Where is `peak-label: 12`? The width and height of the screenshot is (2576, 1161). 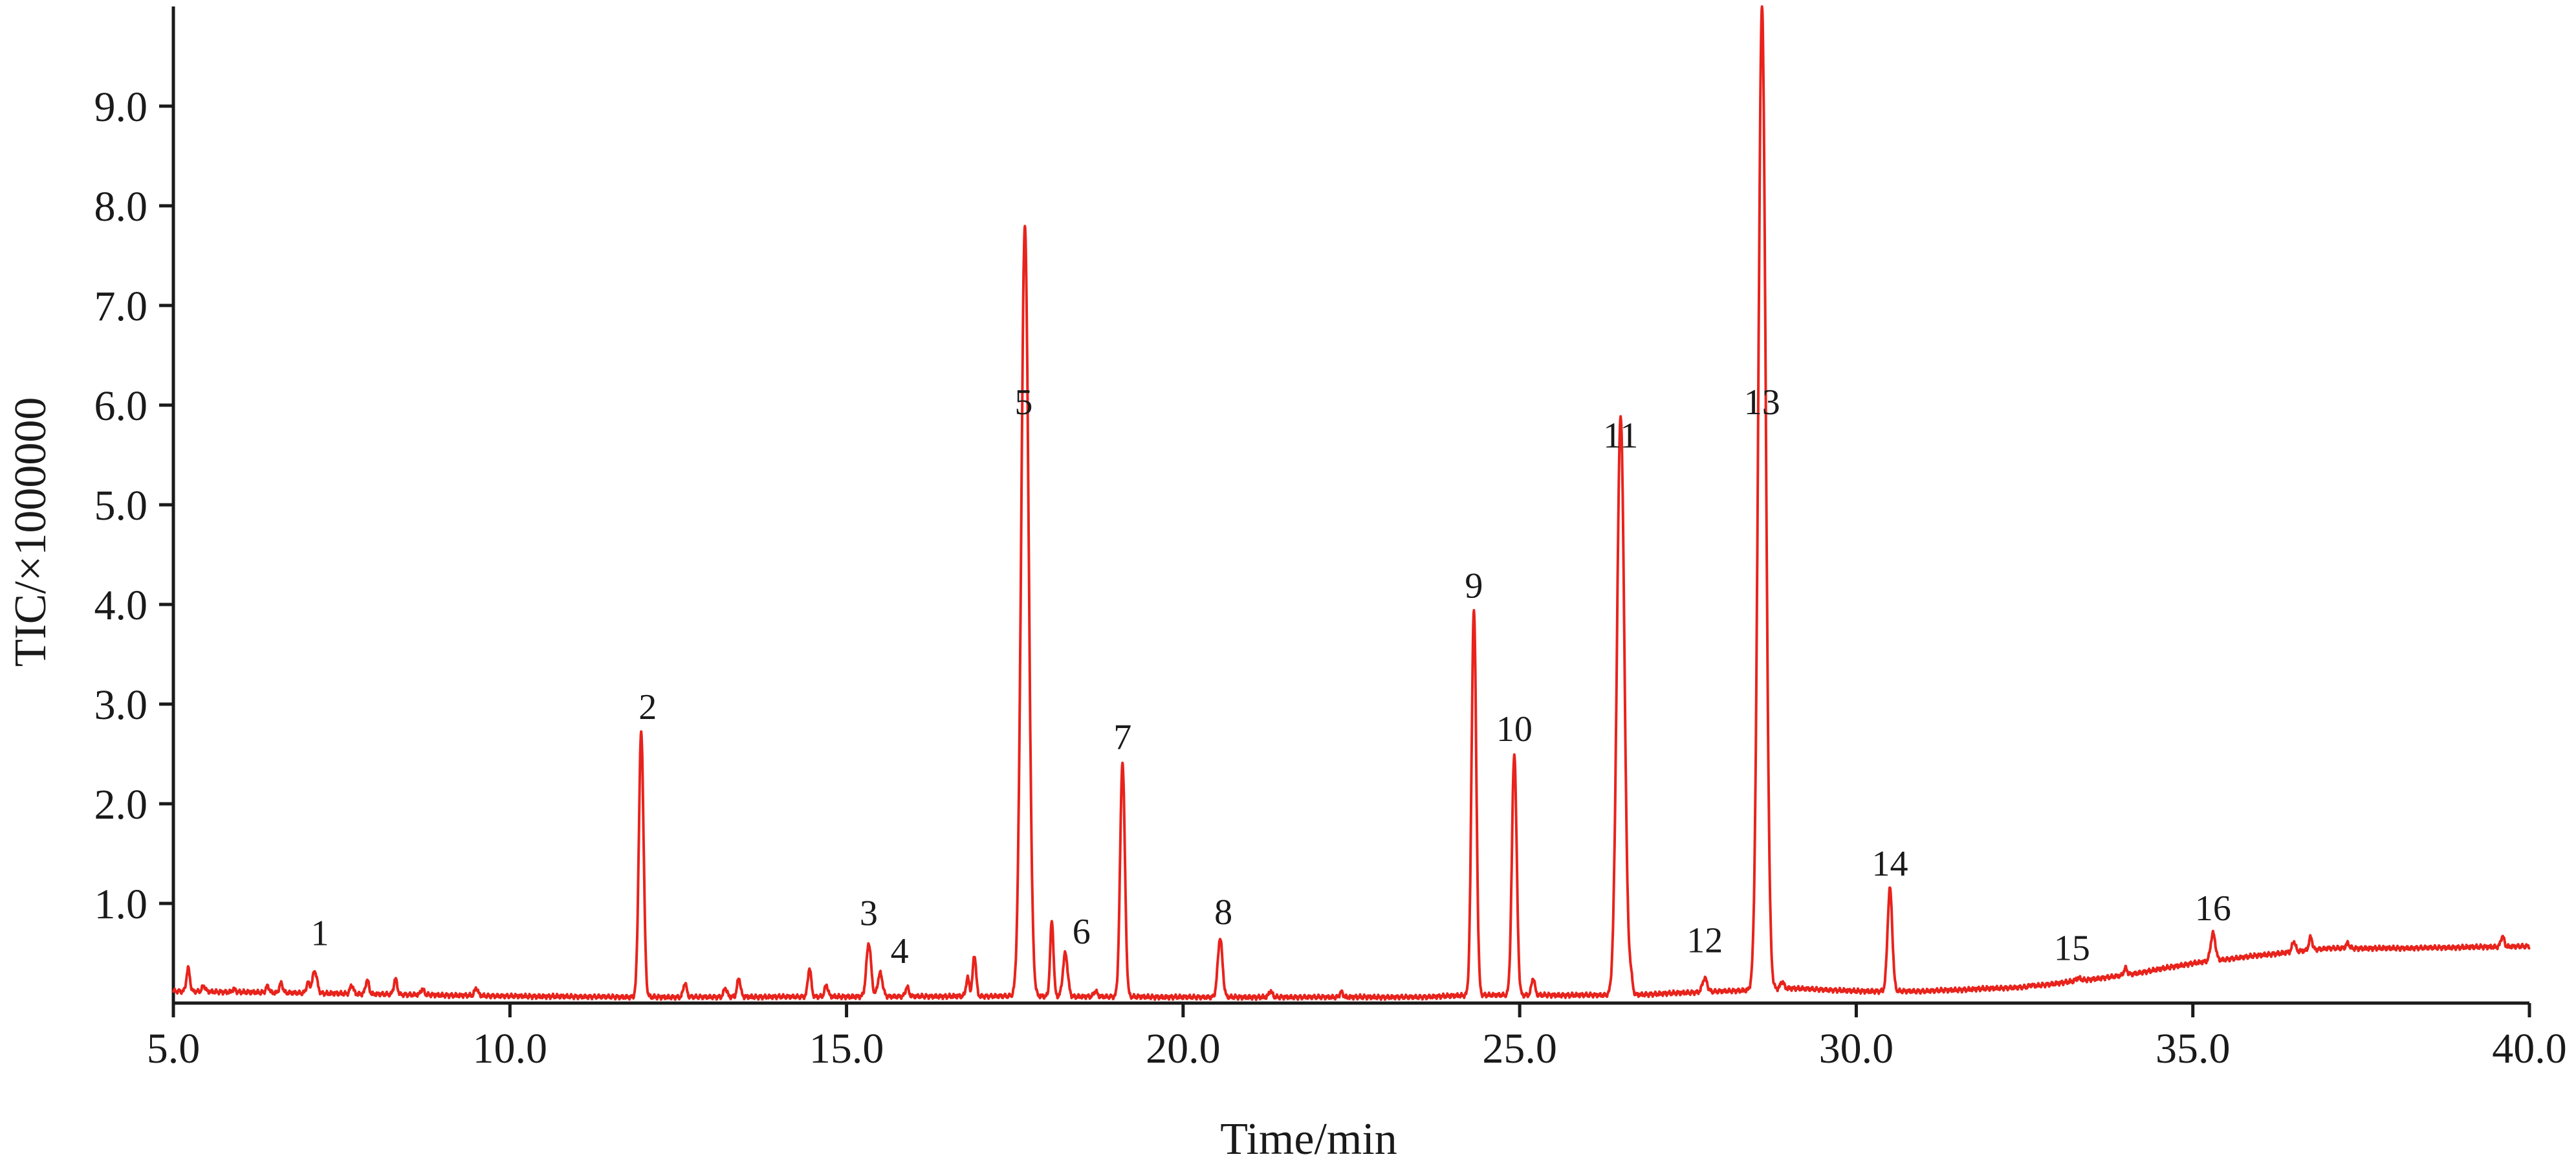 peak-label: 12 is located at coordinates (1704, 941).